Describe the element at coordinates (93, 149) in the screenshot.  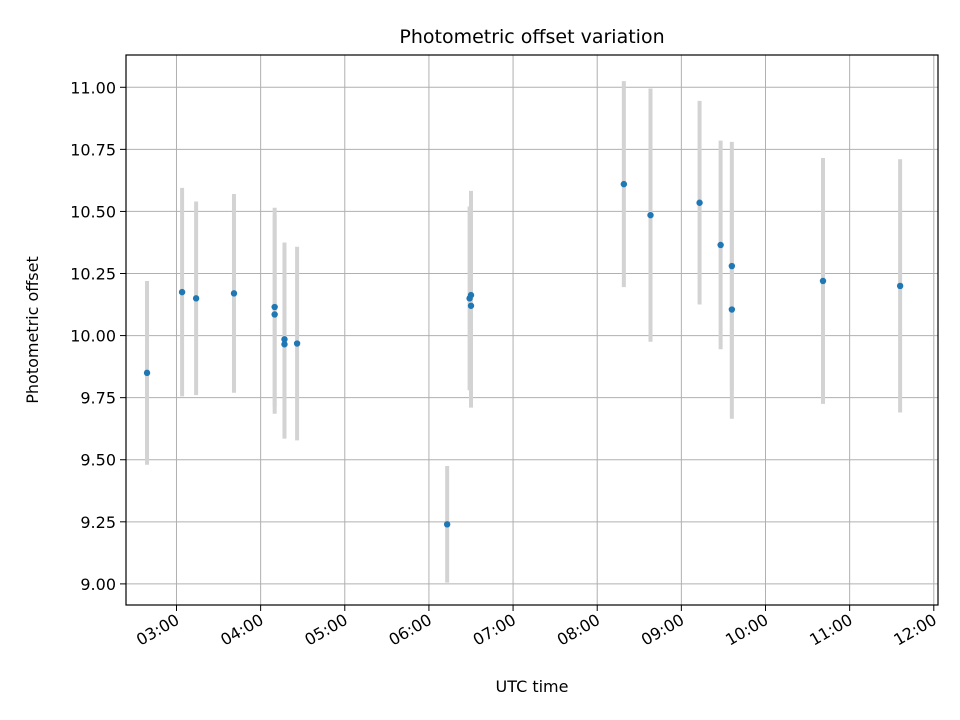
I see `y-tick-label: 10.75` at that location.